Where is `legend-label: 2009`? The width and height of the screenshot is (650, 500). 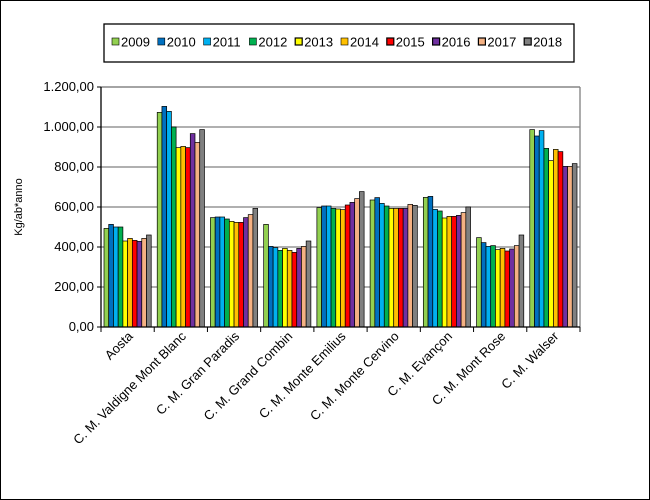
legend-label: 2009 is located at coordinates (135, 42).